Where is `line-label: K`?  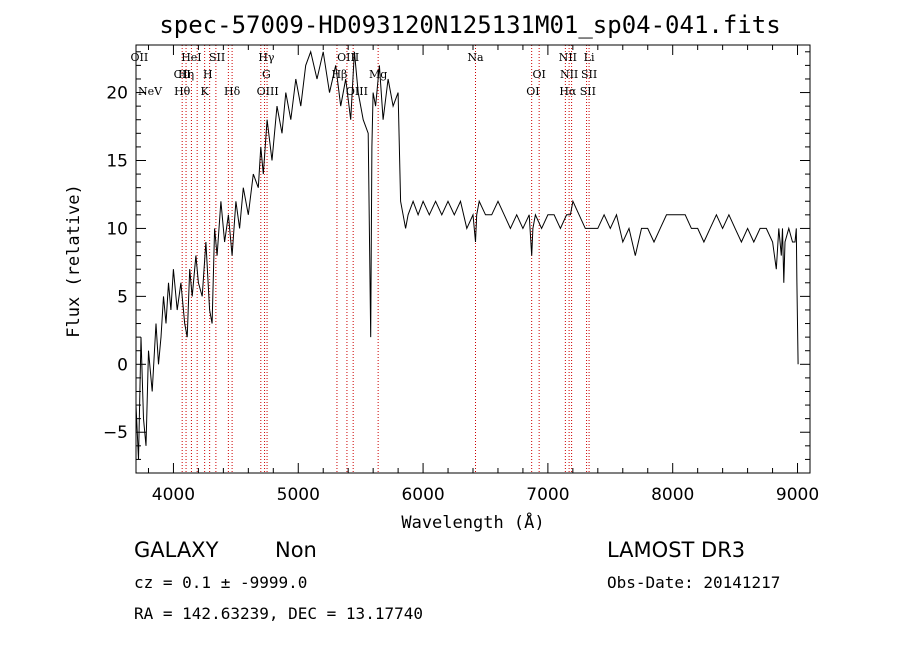
line-label: K is located at coordinates (205, 91).